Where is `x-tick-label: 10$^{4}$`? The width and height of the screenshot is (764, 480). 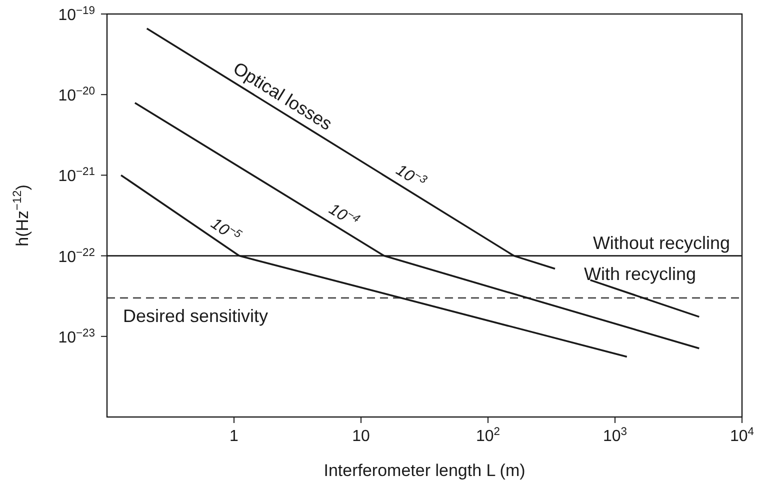
x-tick-label: 10$^{4}$ is located at coordinates (742, 435).